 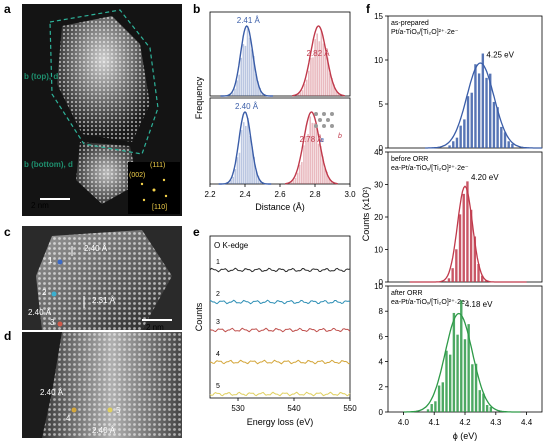 I want to click on y-tick-label: 0, so click(x=381, y=412).